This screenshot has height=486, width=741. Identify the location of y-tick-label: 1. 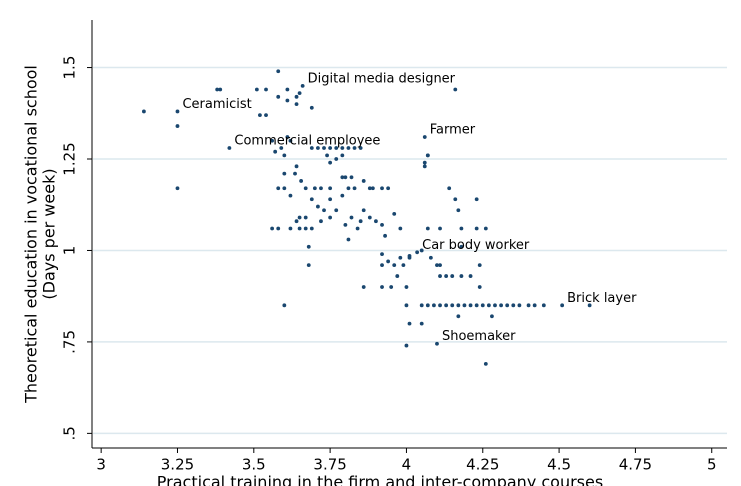
(70, 251).